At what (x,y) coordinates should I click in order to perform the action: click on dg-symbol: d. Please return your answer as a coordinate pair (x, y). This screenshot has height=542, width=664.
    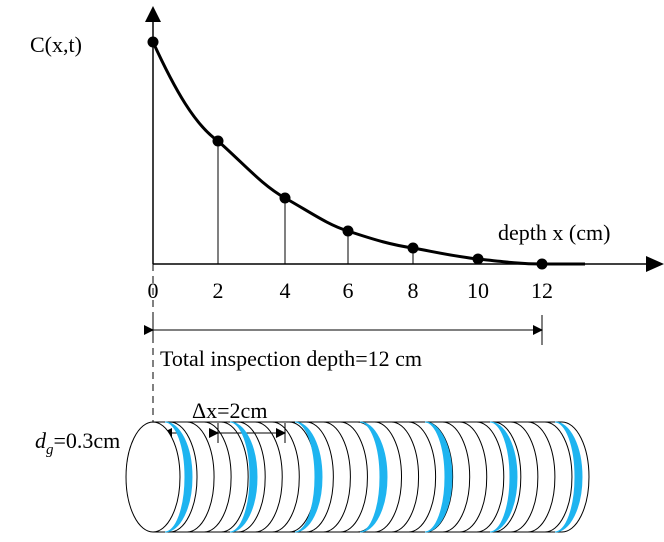
    Looking at the image, I should click on (41, 440).